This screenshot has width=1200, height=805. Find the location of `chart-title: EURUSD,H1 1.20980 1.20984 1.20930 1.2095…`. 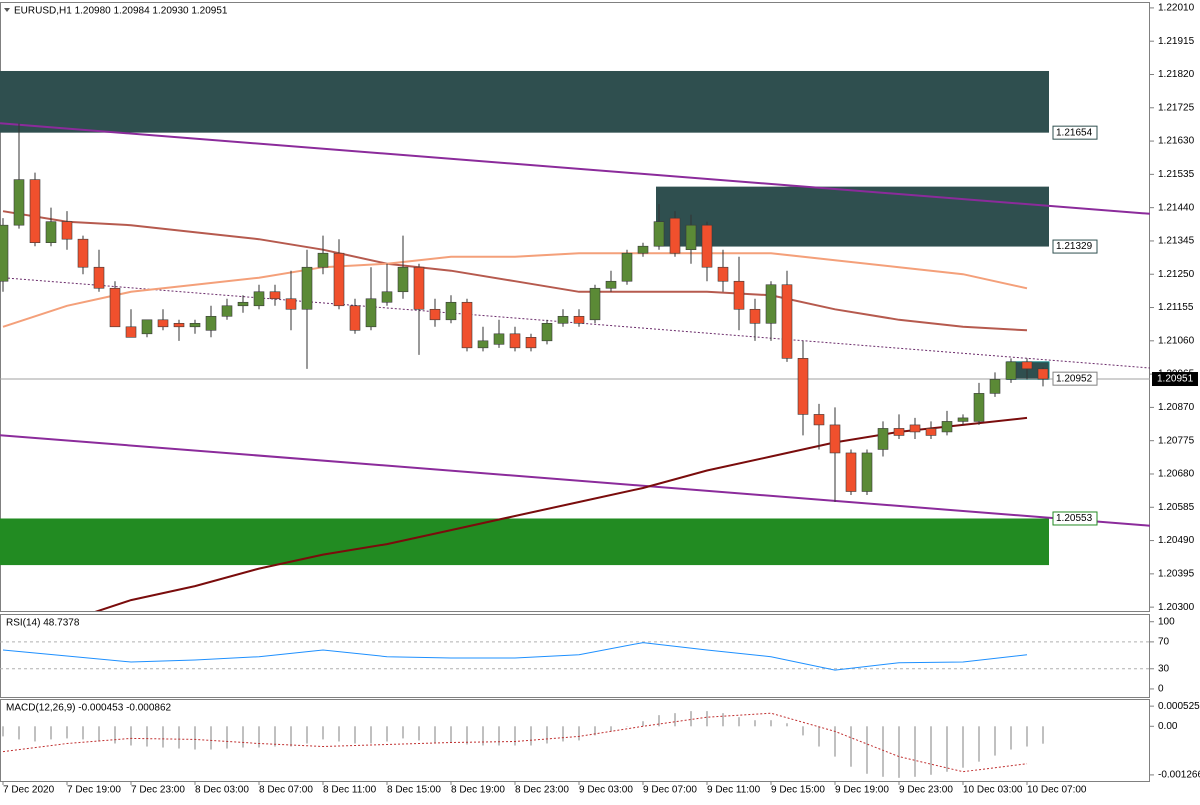

chart-title: EURUSD,H1 1.20980 1.20984 1.20930 1.2095… is located at coordinates (121, 11).